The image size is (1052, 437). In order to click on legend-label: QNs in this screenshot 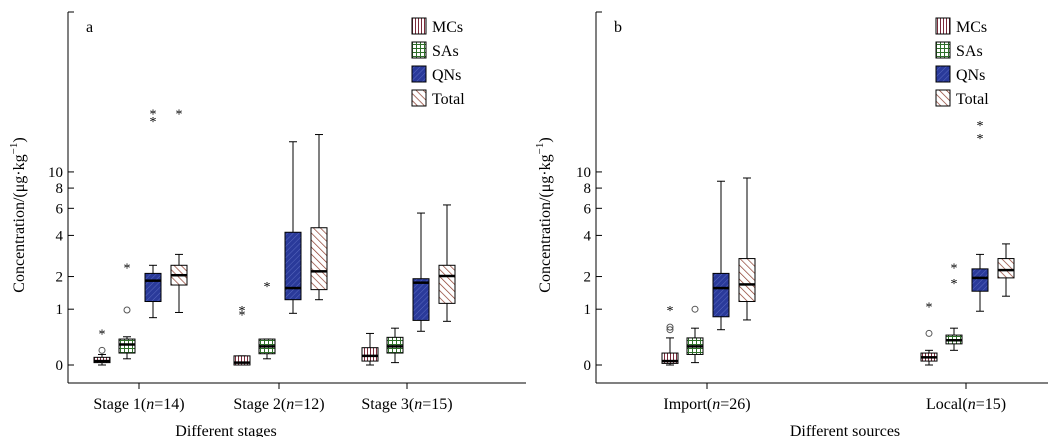, I will do `click(446, 75)`.